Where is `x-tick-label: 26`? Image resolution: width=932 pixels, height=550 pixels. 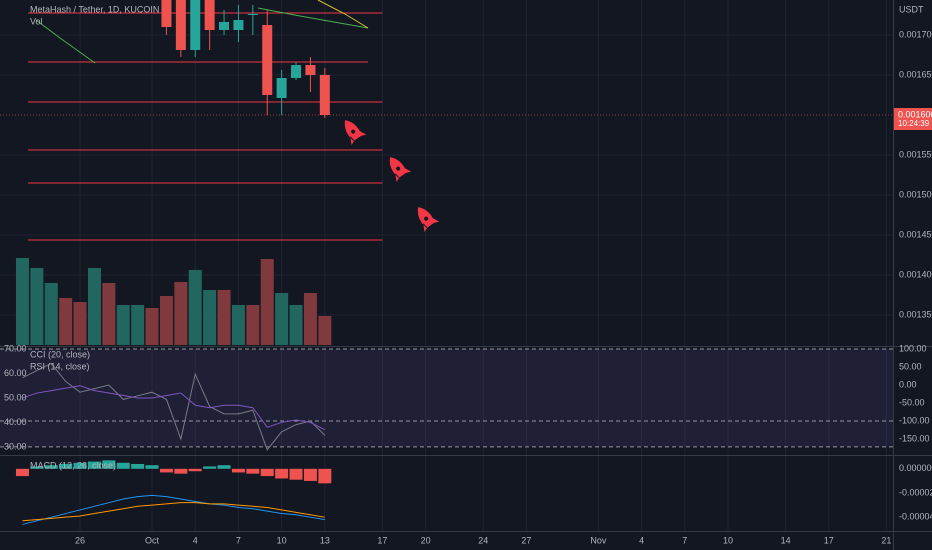 x-tick-label: 26 is located at coordinates (80, 540).